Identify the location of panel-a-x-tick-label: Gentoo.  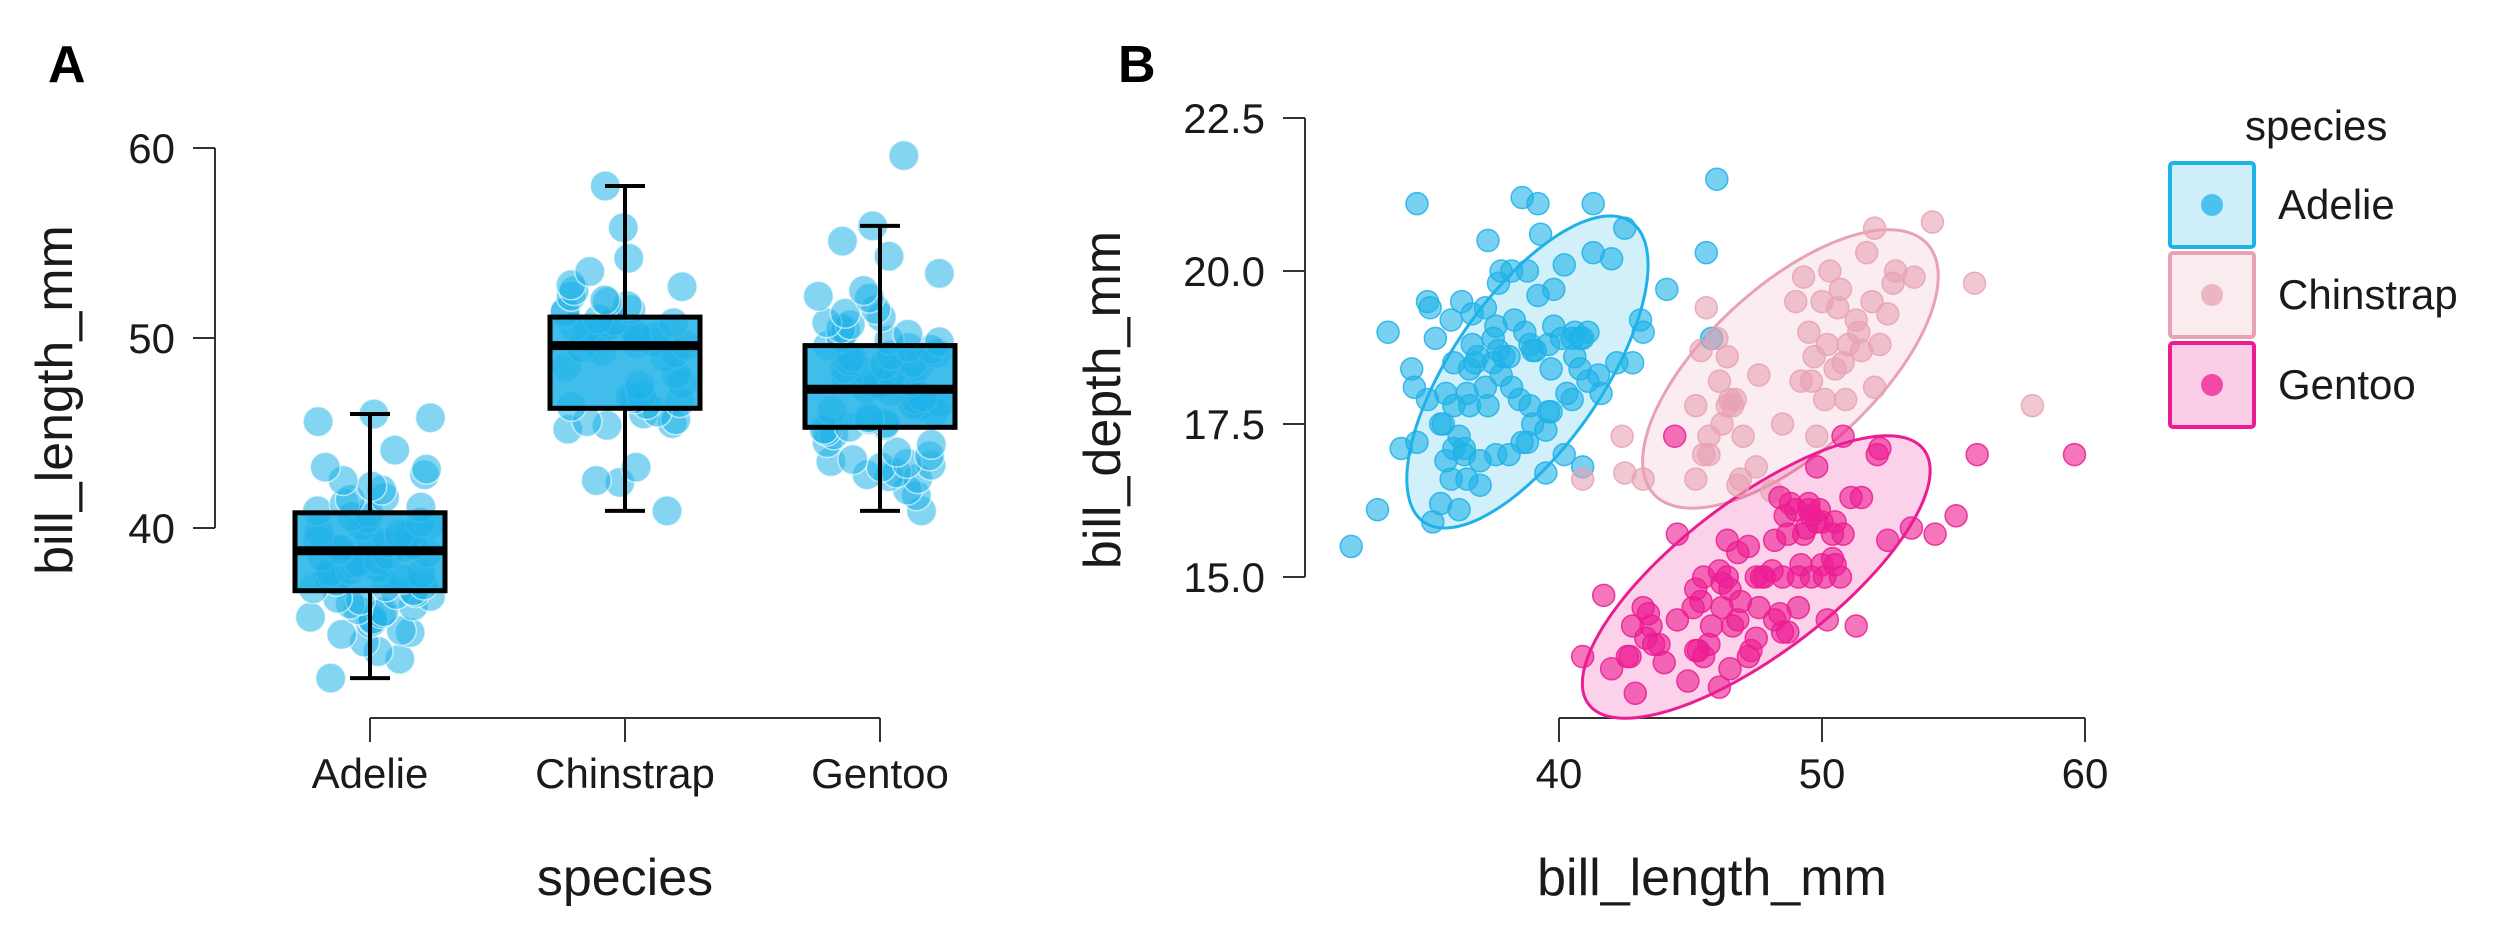
(880, 773).